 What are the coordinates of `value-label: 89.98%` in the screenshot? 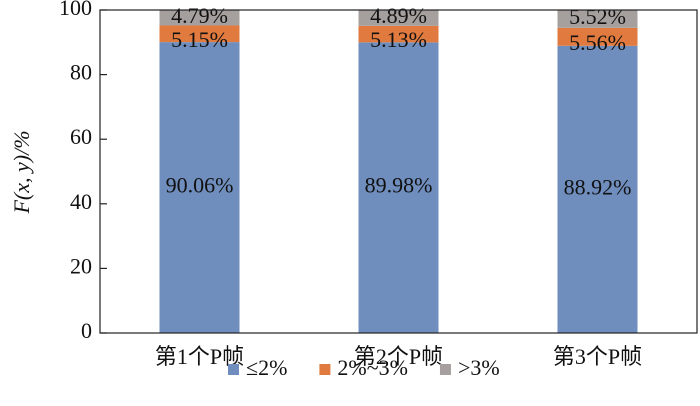 It's located at (399, 185).